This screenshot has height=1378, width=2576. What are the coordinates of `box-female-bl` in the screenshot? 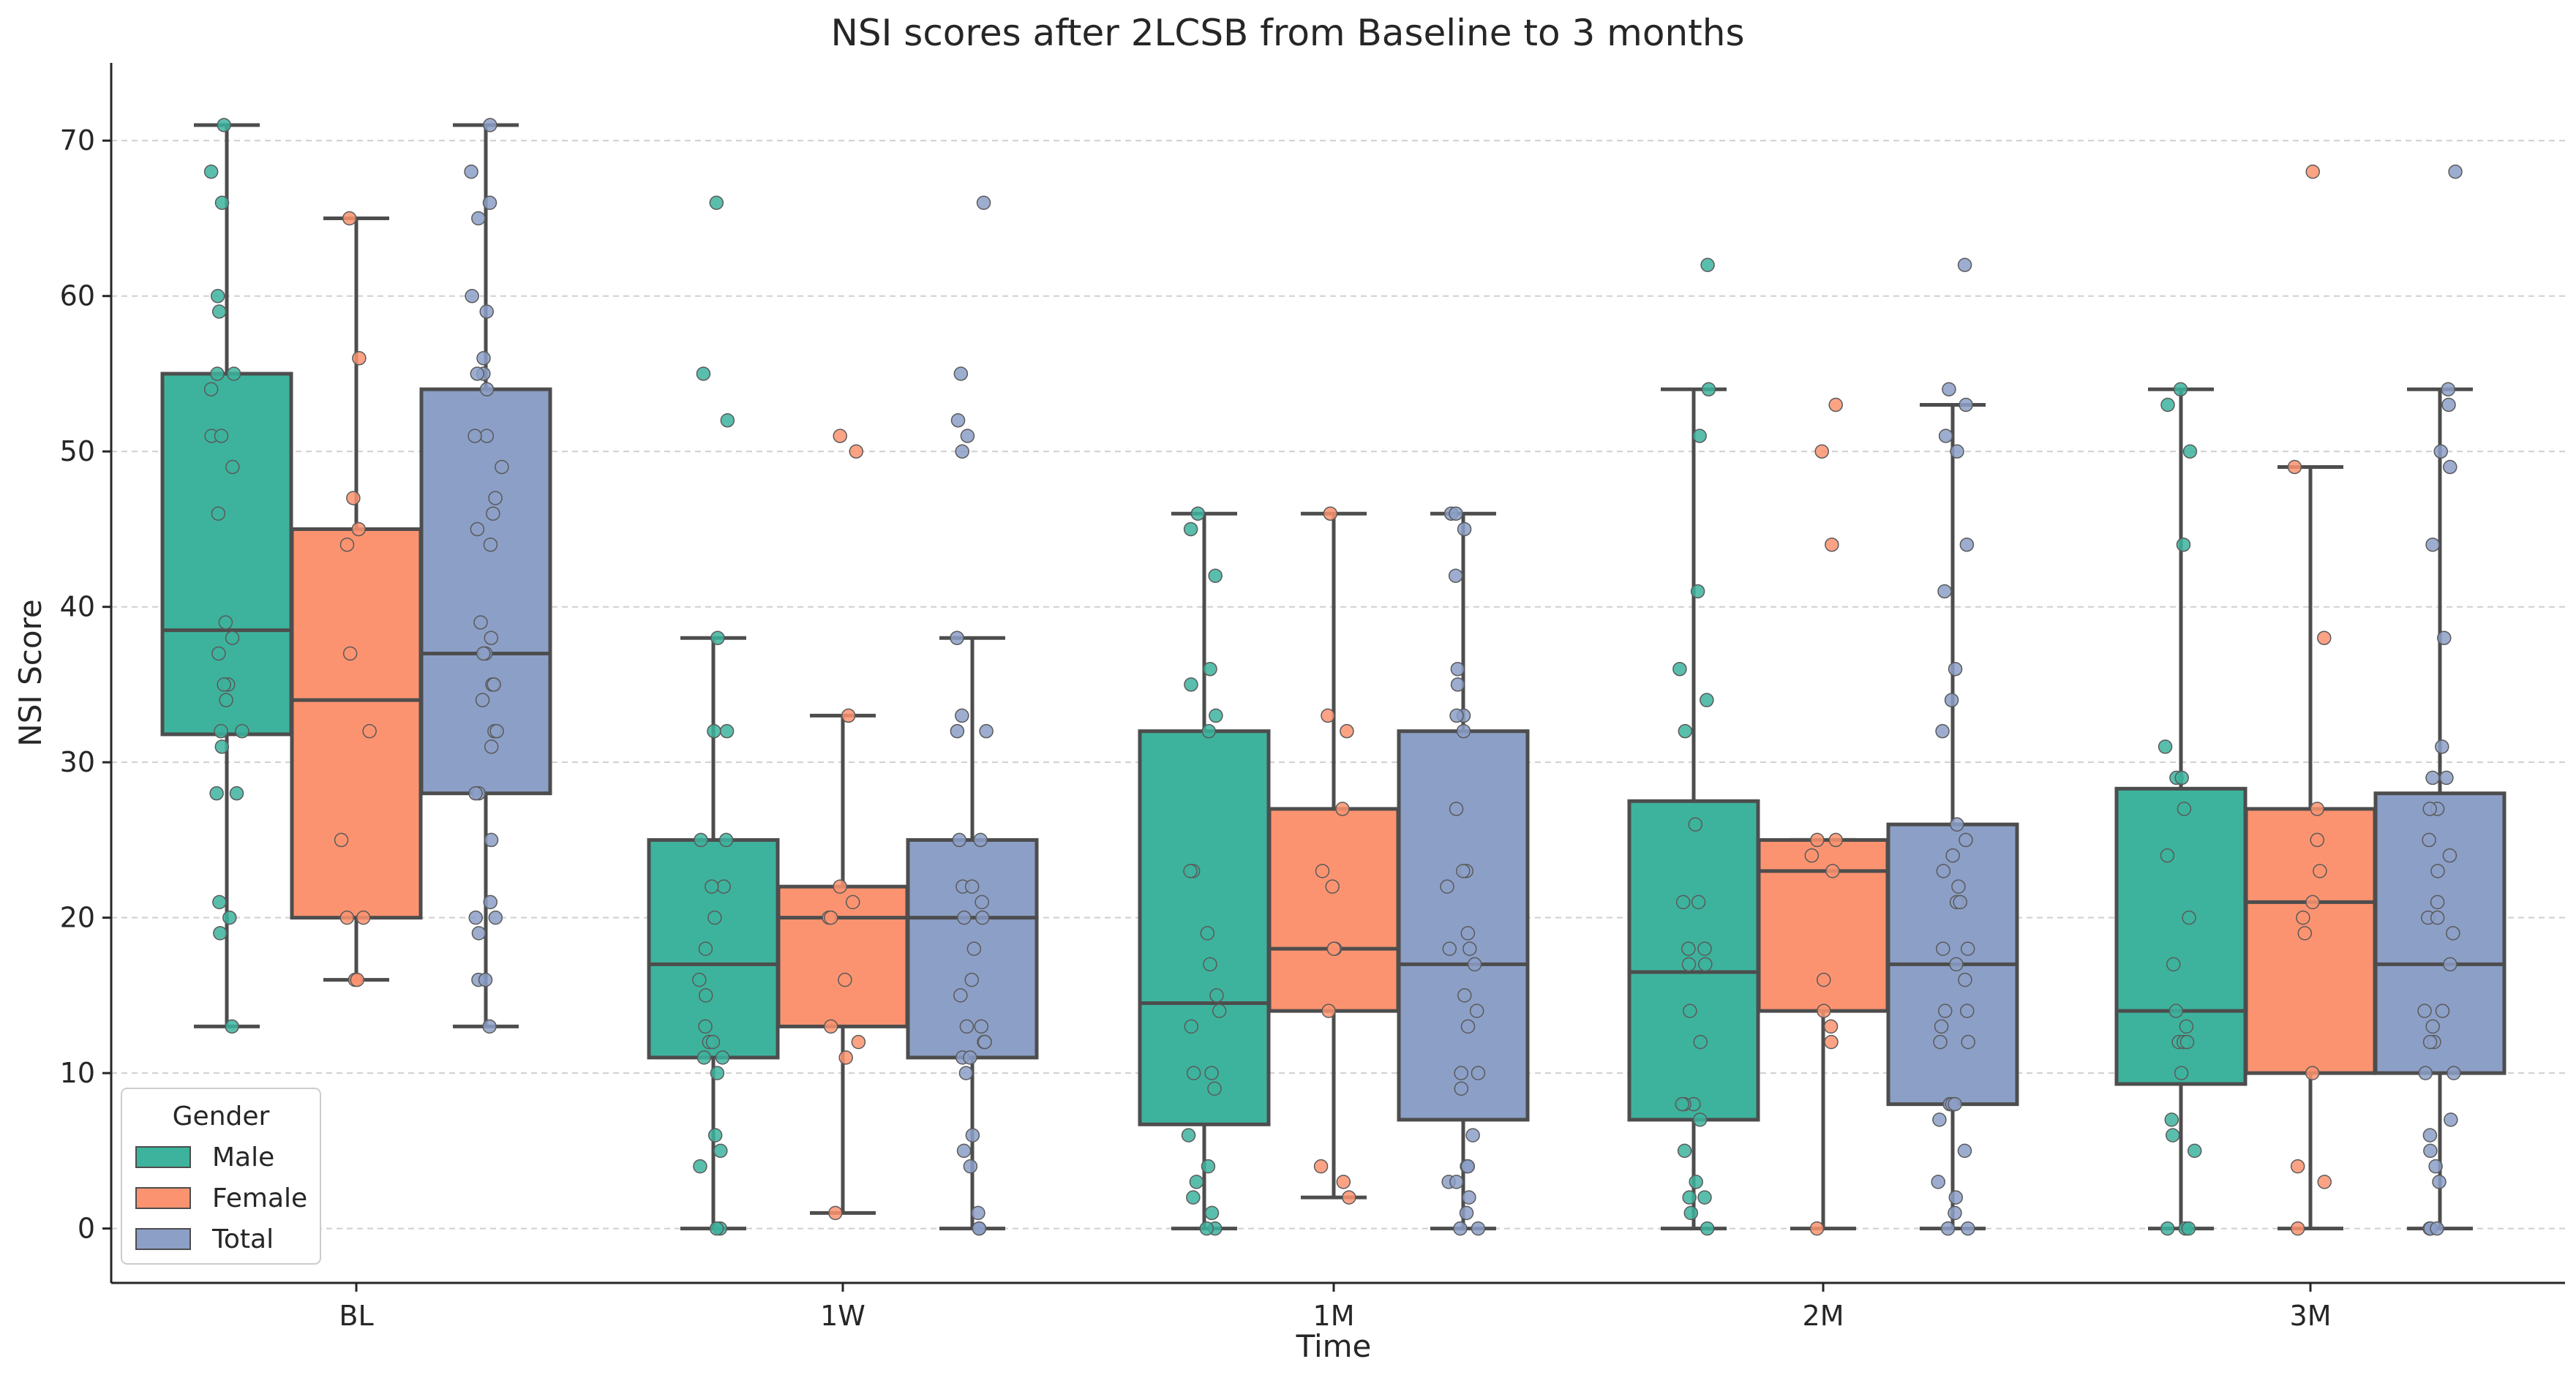 It's located at (356, 723).